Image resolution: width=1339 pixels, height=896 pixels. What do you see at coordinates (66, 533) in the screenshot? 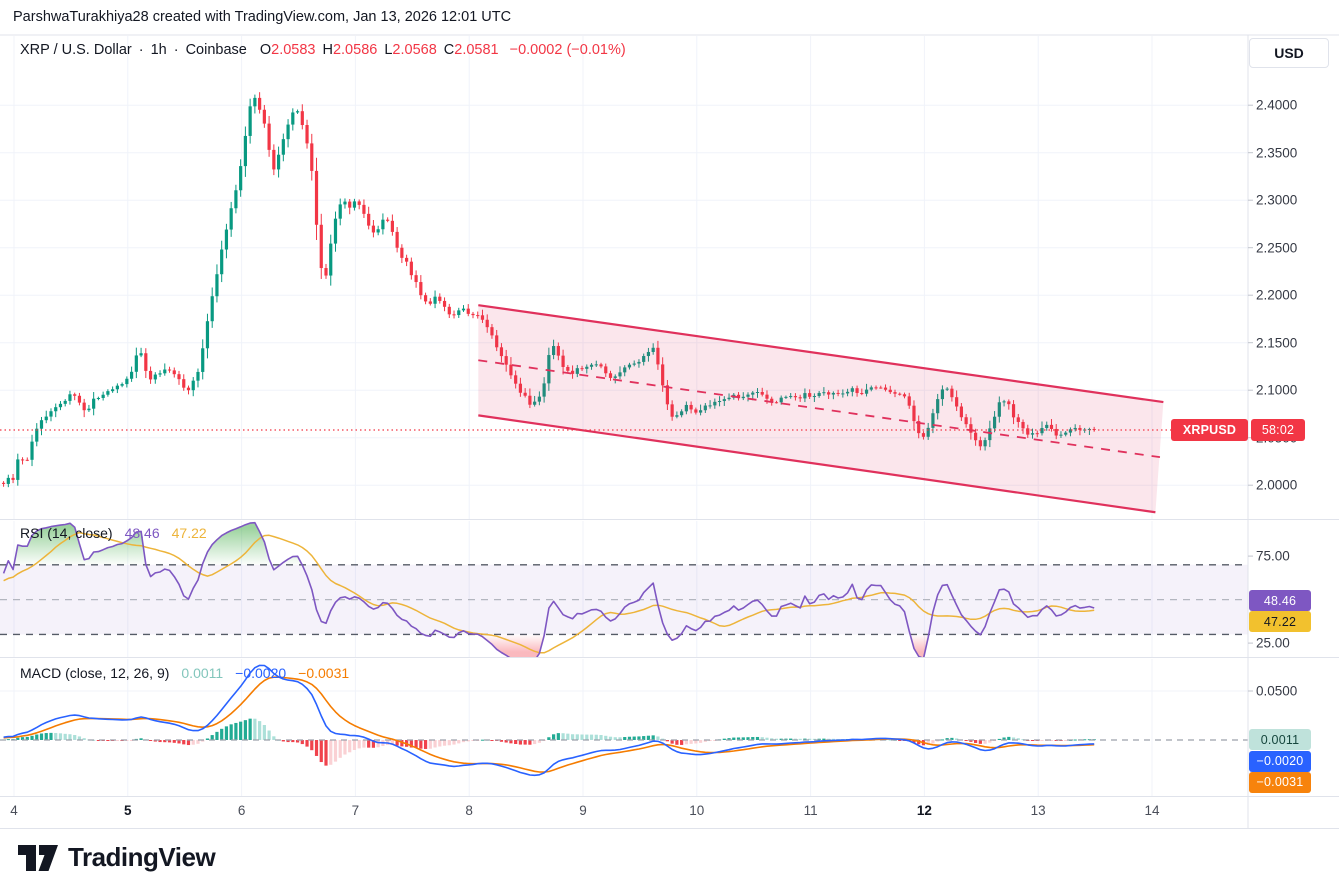
I see `rsi-title: RSI (14, close)` at bounding box center [66, 533].